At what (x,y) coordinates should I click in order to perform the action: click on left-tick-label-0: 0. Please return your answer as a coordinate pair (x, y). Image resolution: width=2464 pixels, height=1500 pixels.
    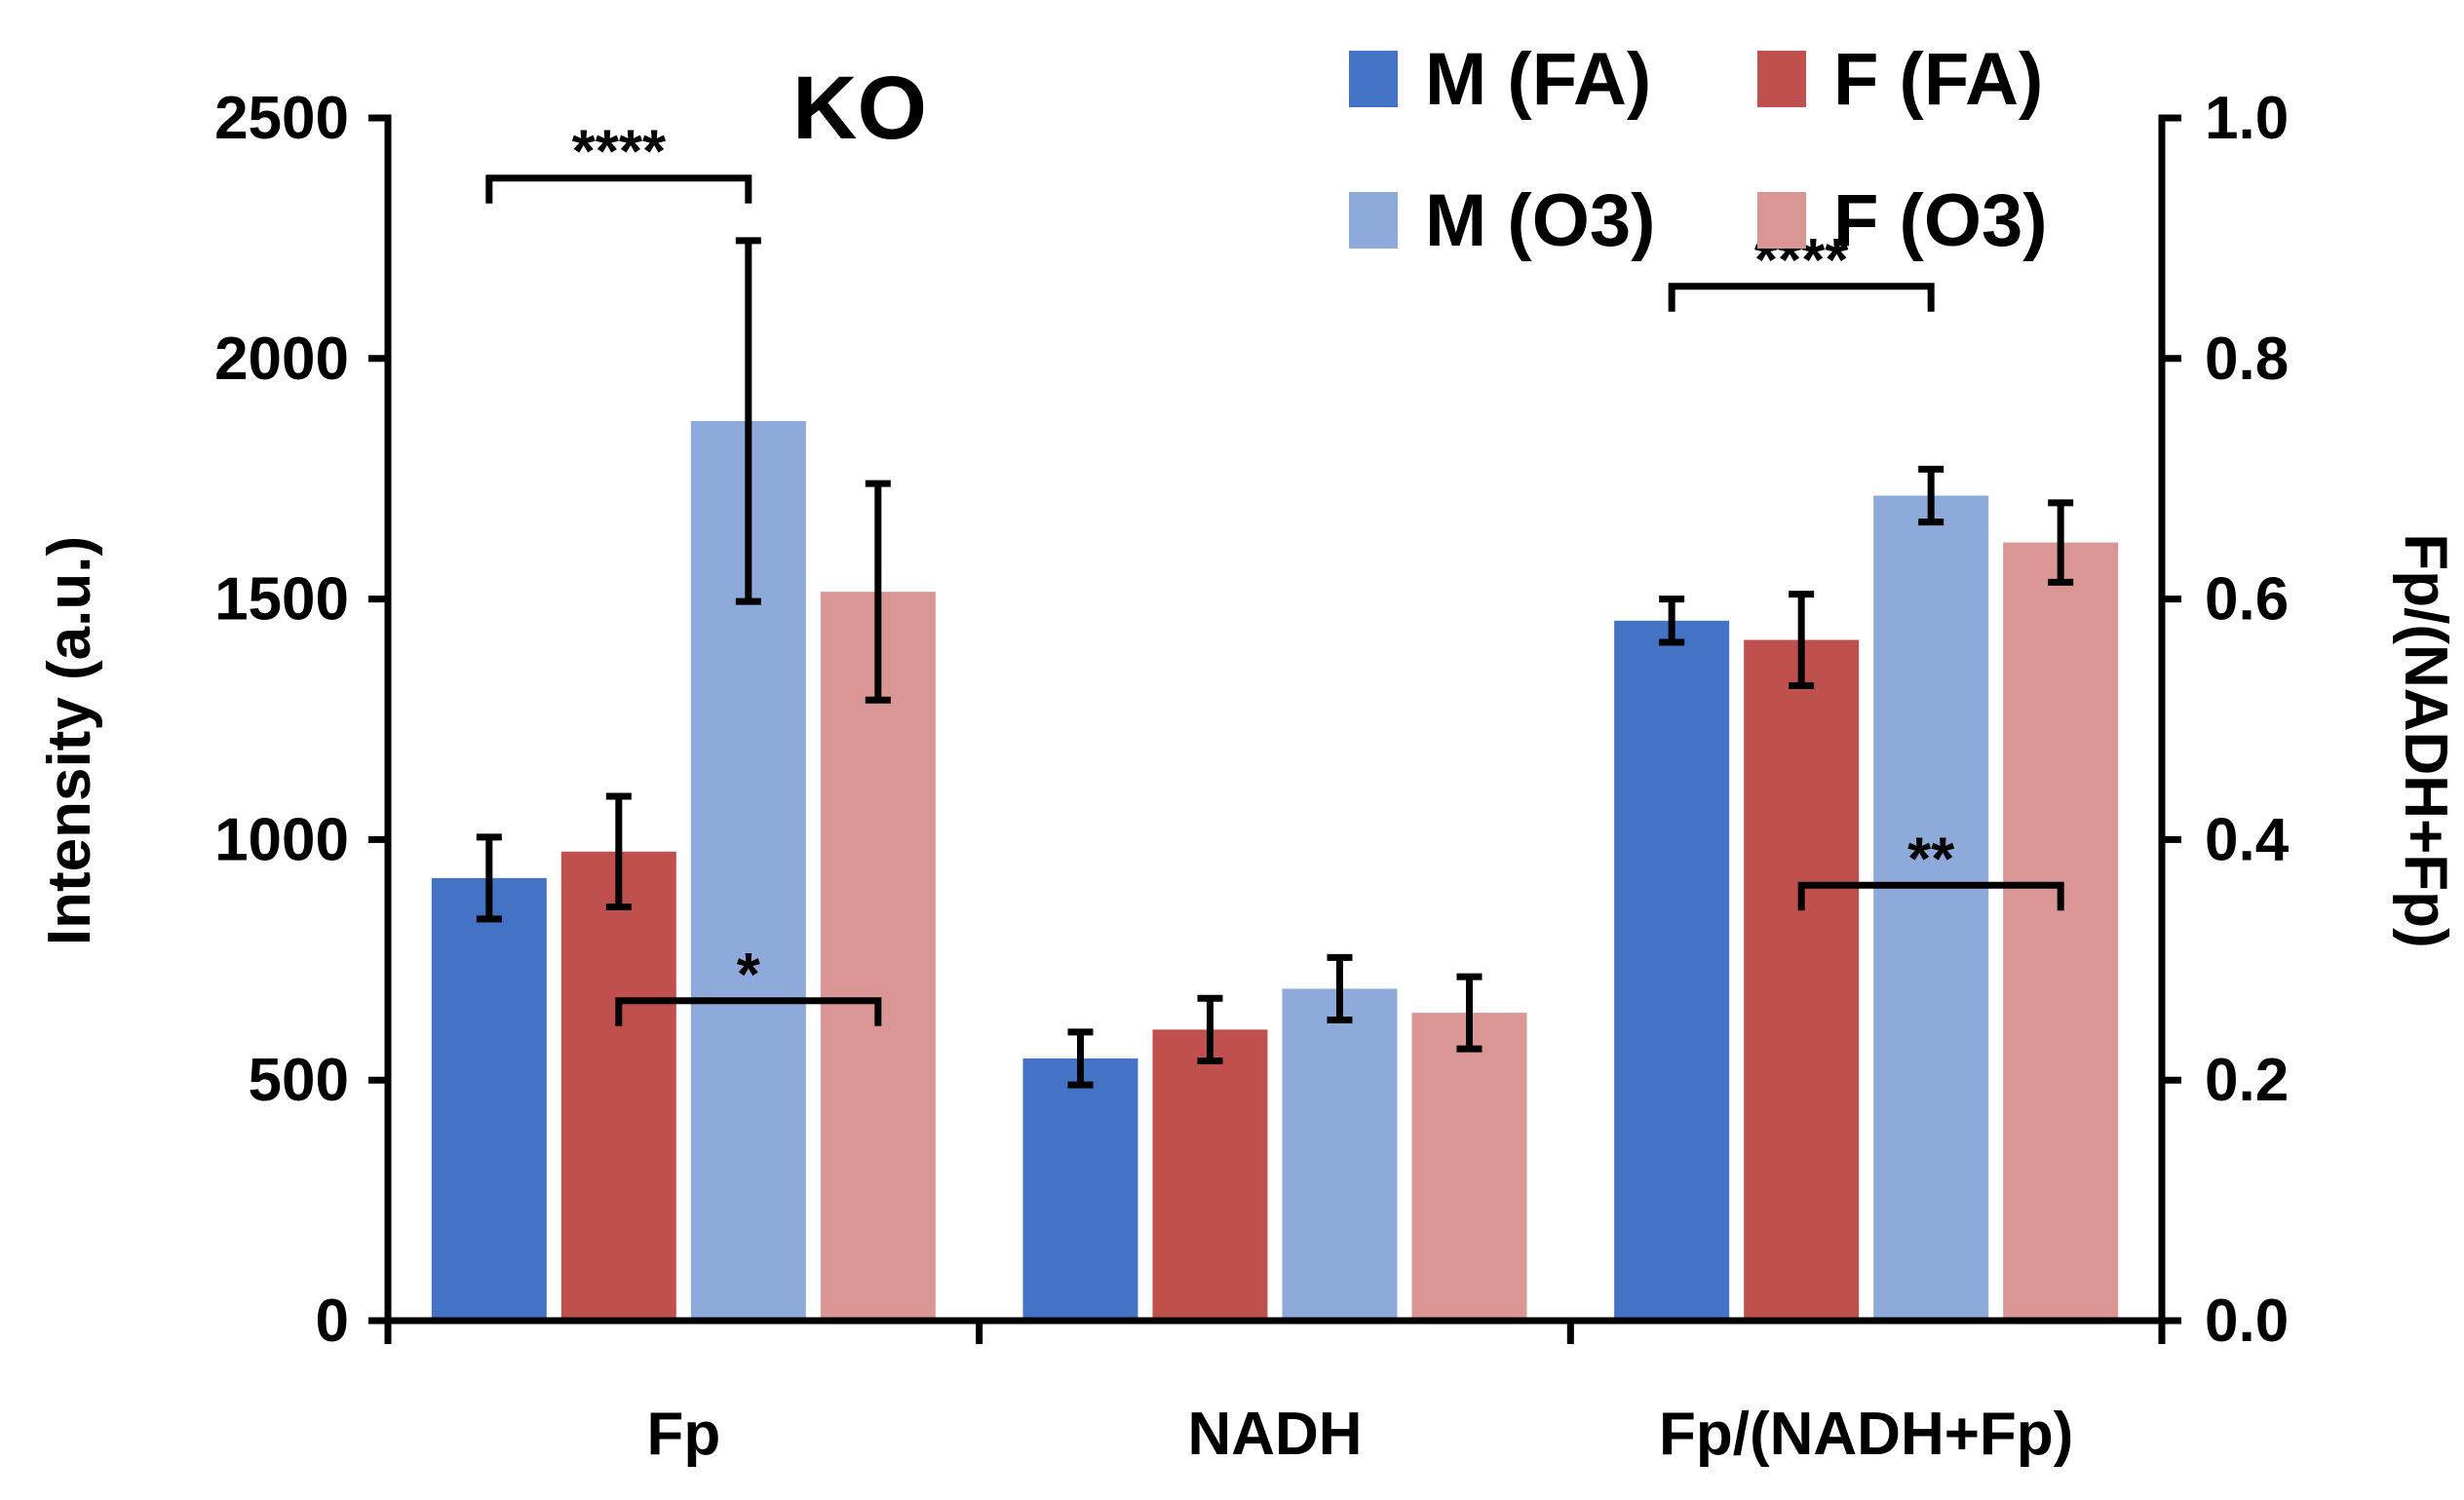
    Looking at the image, I should click on (332, 1321).